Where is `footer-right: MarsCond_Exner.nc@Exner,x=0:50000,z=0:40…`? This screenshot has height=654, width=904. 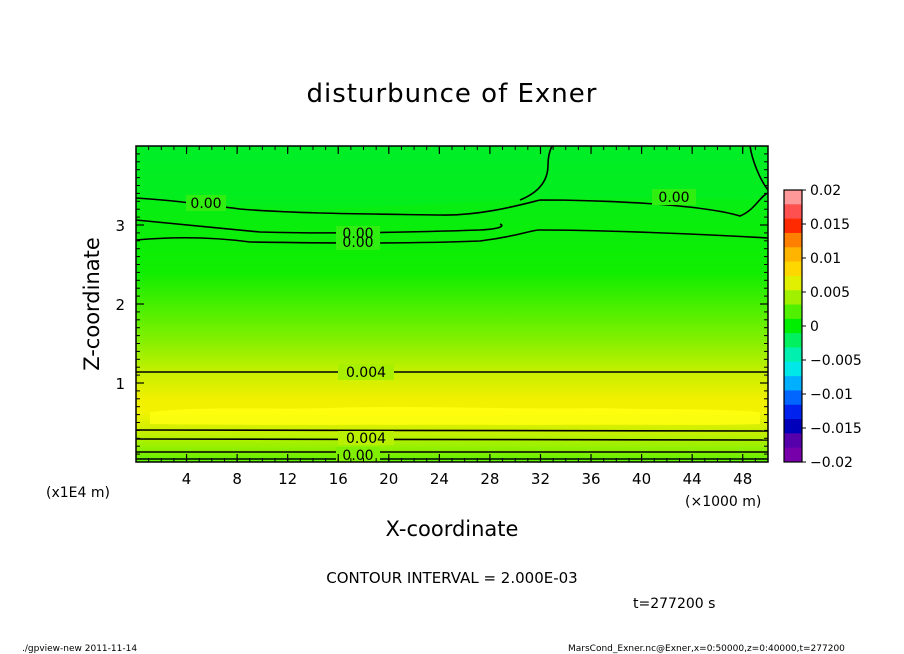 footer-right: MarsCond_Exner.nc@Exner,x=0:50000,z=0:40… is located at coordinates (706, 649).